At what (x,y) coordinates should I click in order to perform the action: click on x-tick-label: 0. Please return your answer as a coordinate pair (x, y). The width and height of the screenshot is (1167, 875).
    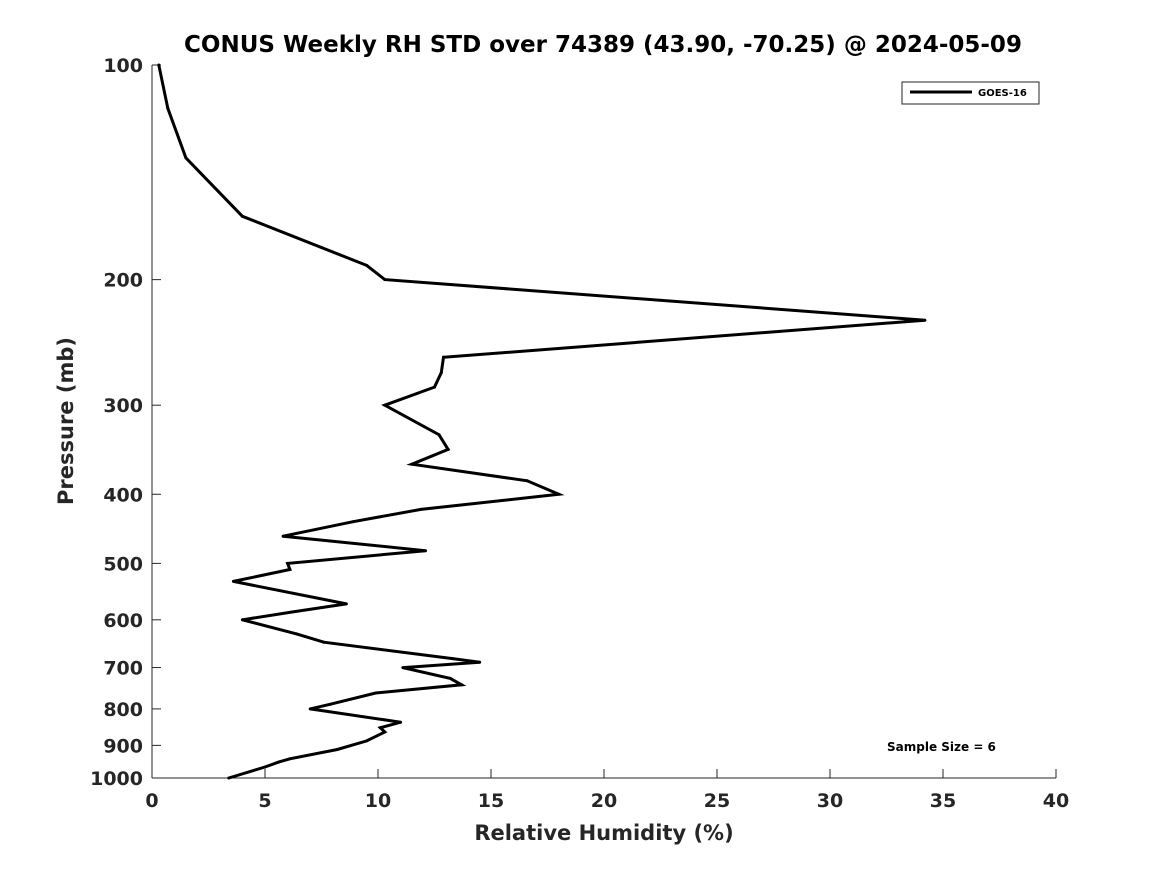
    Looking at the image, I should click on (151, 801).